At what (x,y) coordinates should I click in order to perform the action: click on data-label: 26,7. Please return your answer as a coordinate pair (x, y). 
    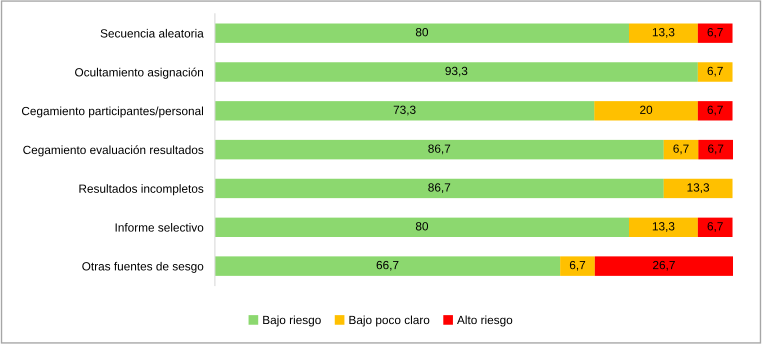
    Looking at the image, I should click on (664, 265).